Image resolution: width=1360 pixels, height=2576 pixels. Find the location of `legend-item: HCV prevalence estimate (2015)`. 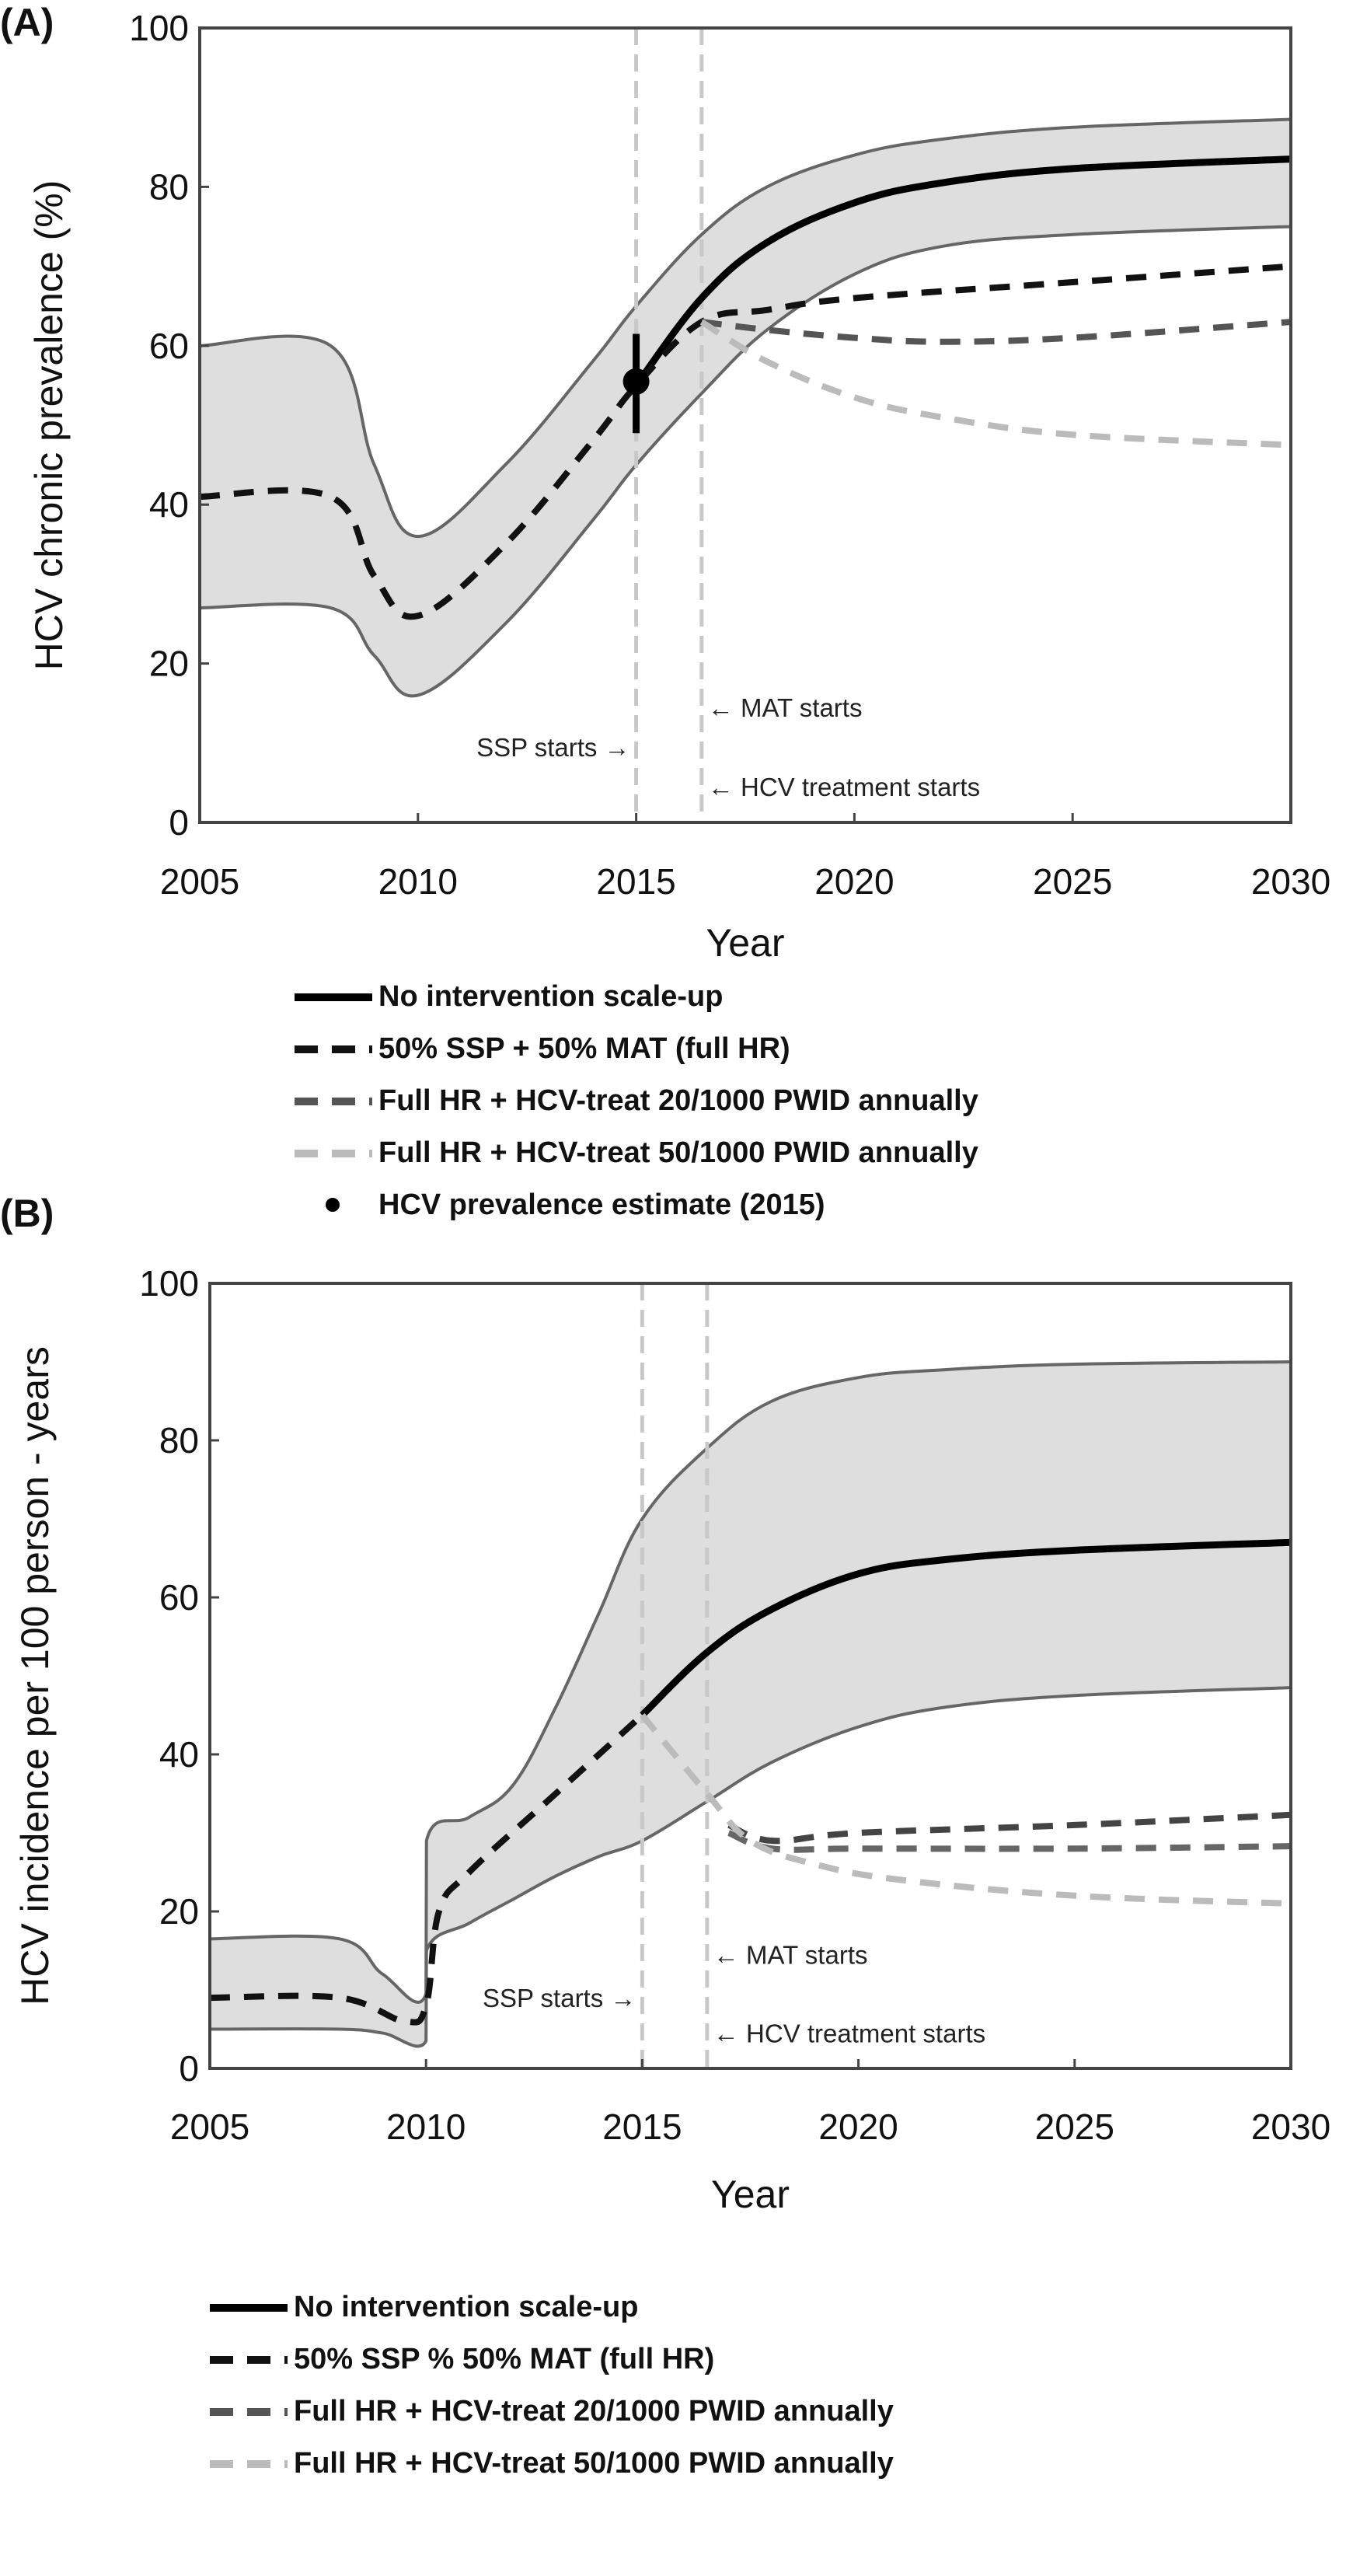

legend-item: HCV prevalence estimate (2015) is located at coordinates (636, 1205).